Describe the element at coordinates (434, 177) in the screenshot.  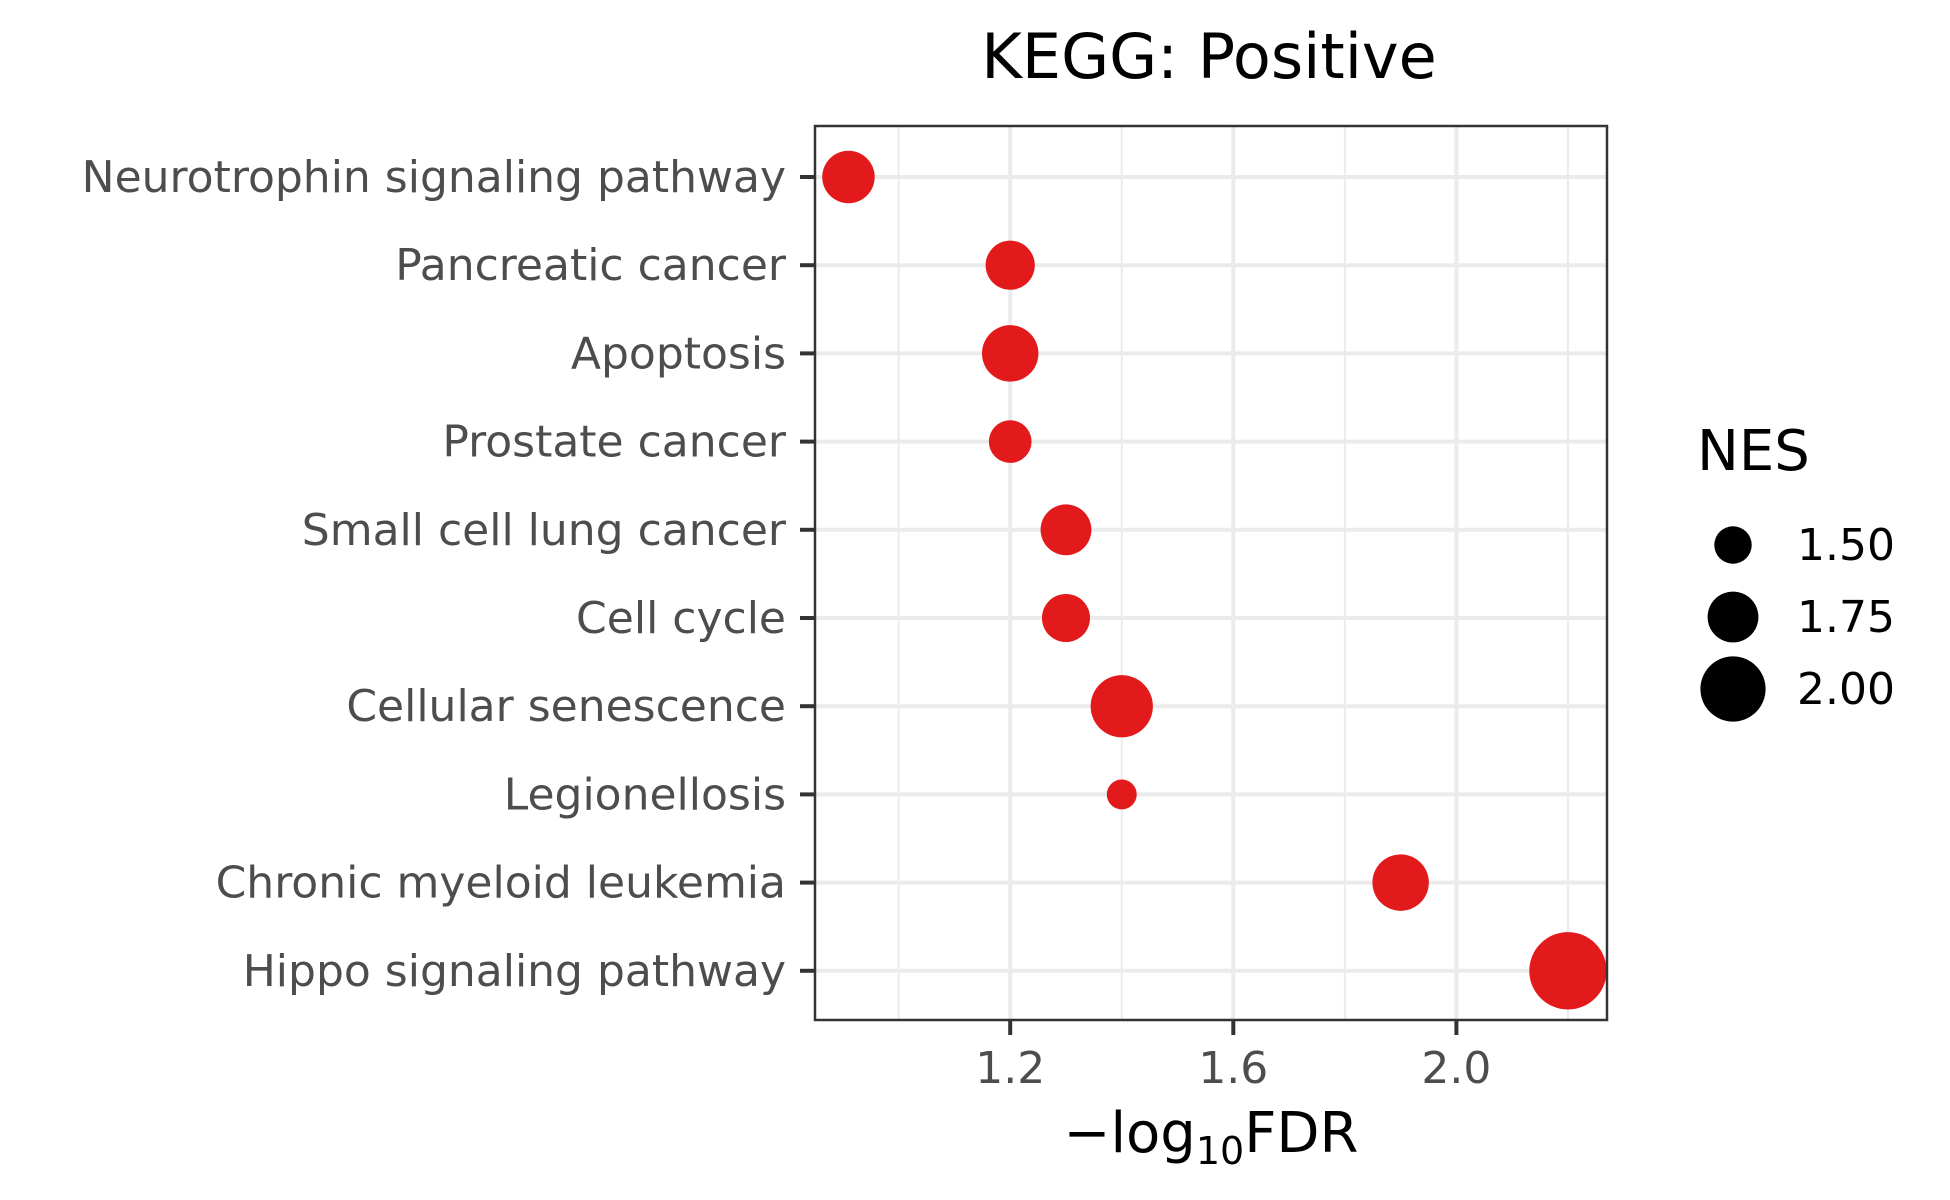
I see `y-tick-label: Neurotrophin signaling pathway` at that location.